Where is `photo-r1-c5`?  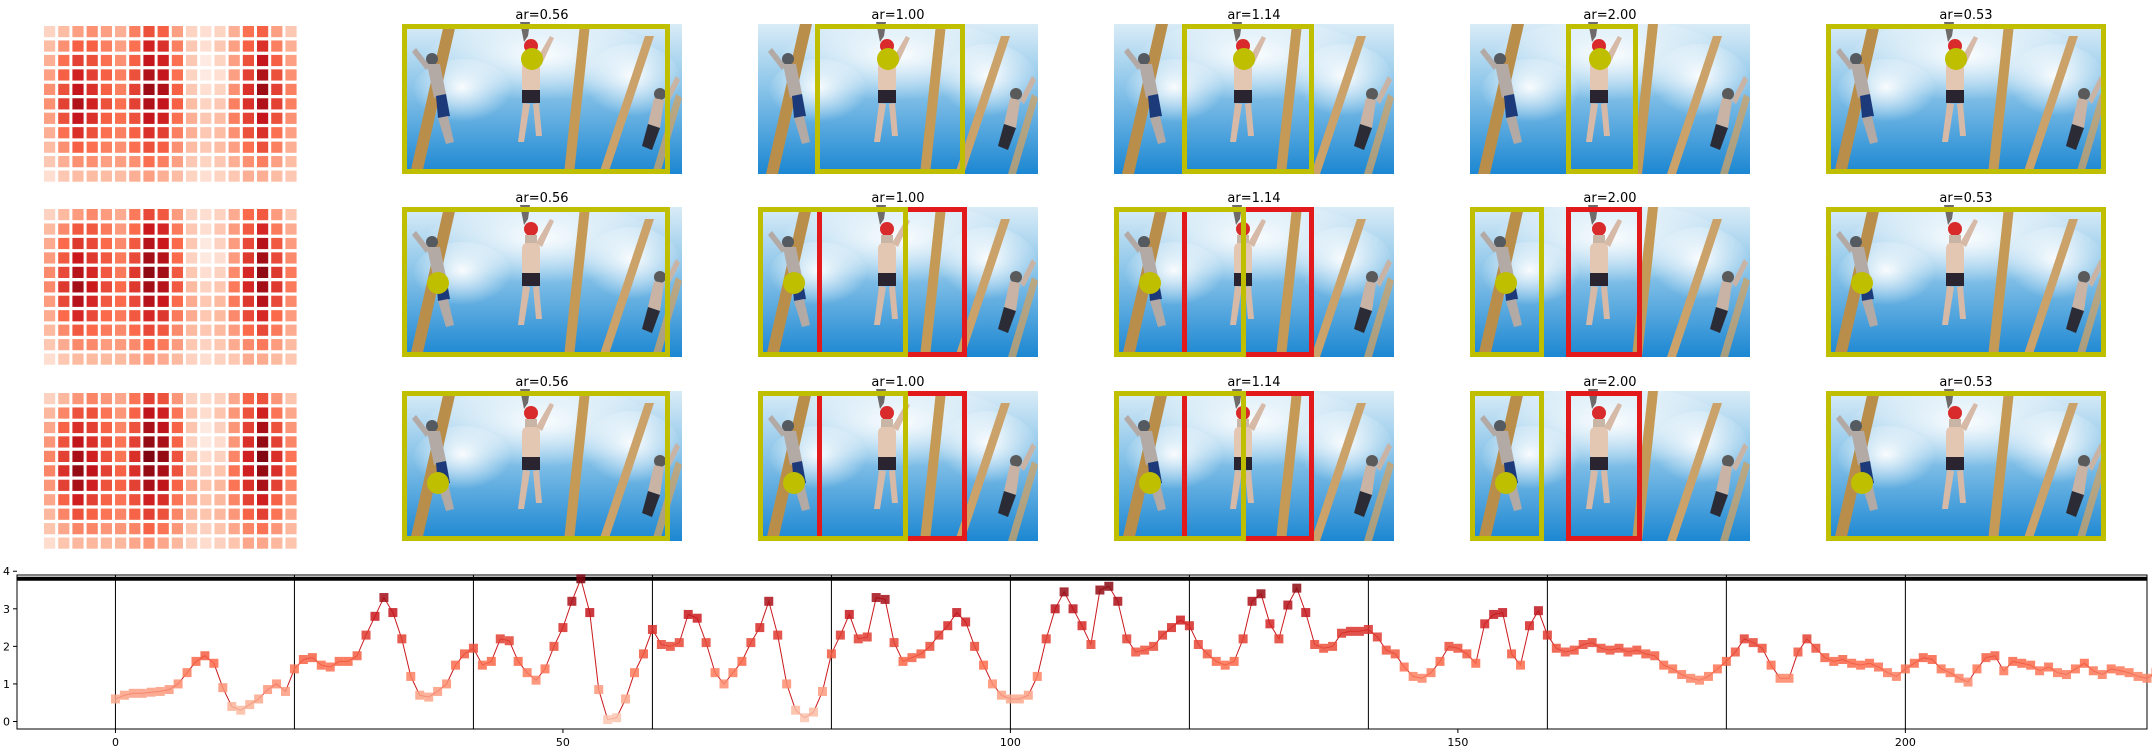
photo-r1-c5 is located at coordinates (1610, 96).